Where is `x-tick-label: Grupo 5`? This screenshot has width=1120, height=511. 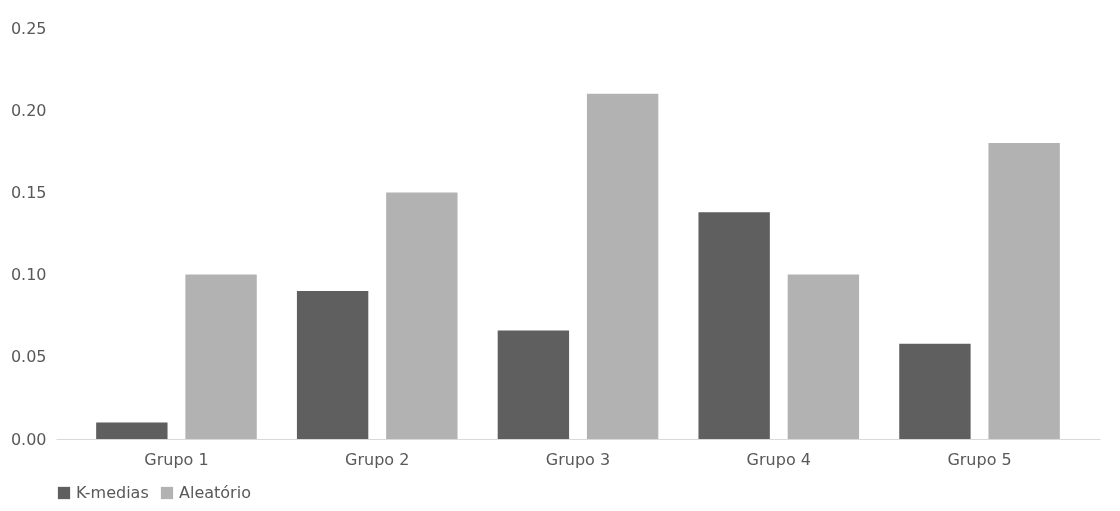
x-tick-label: Grupo 5 is located at coordinates (979, 459).